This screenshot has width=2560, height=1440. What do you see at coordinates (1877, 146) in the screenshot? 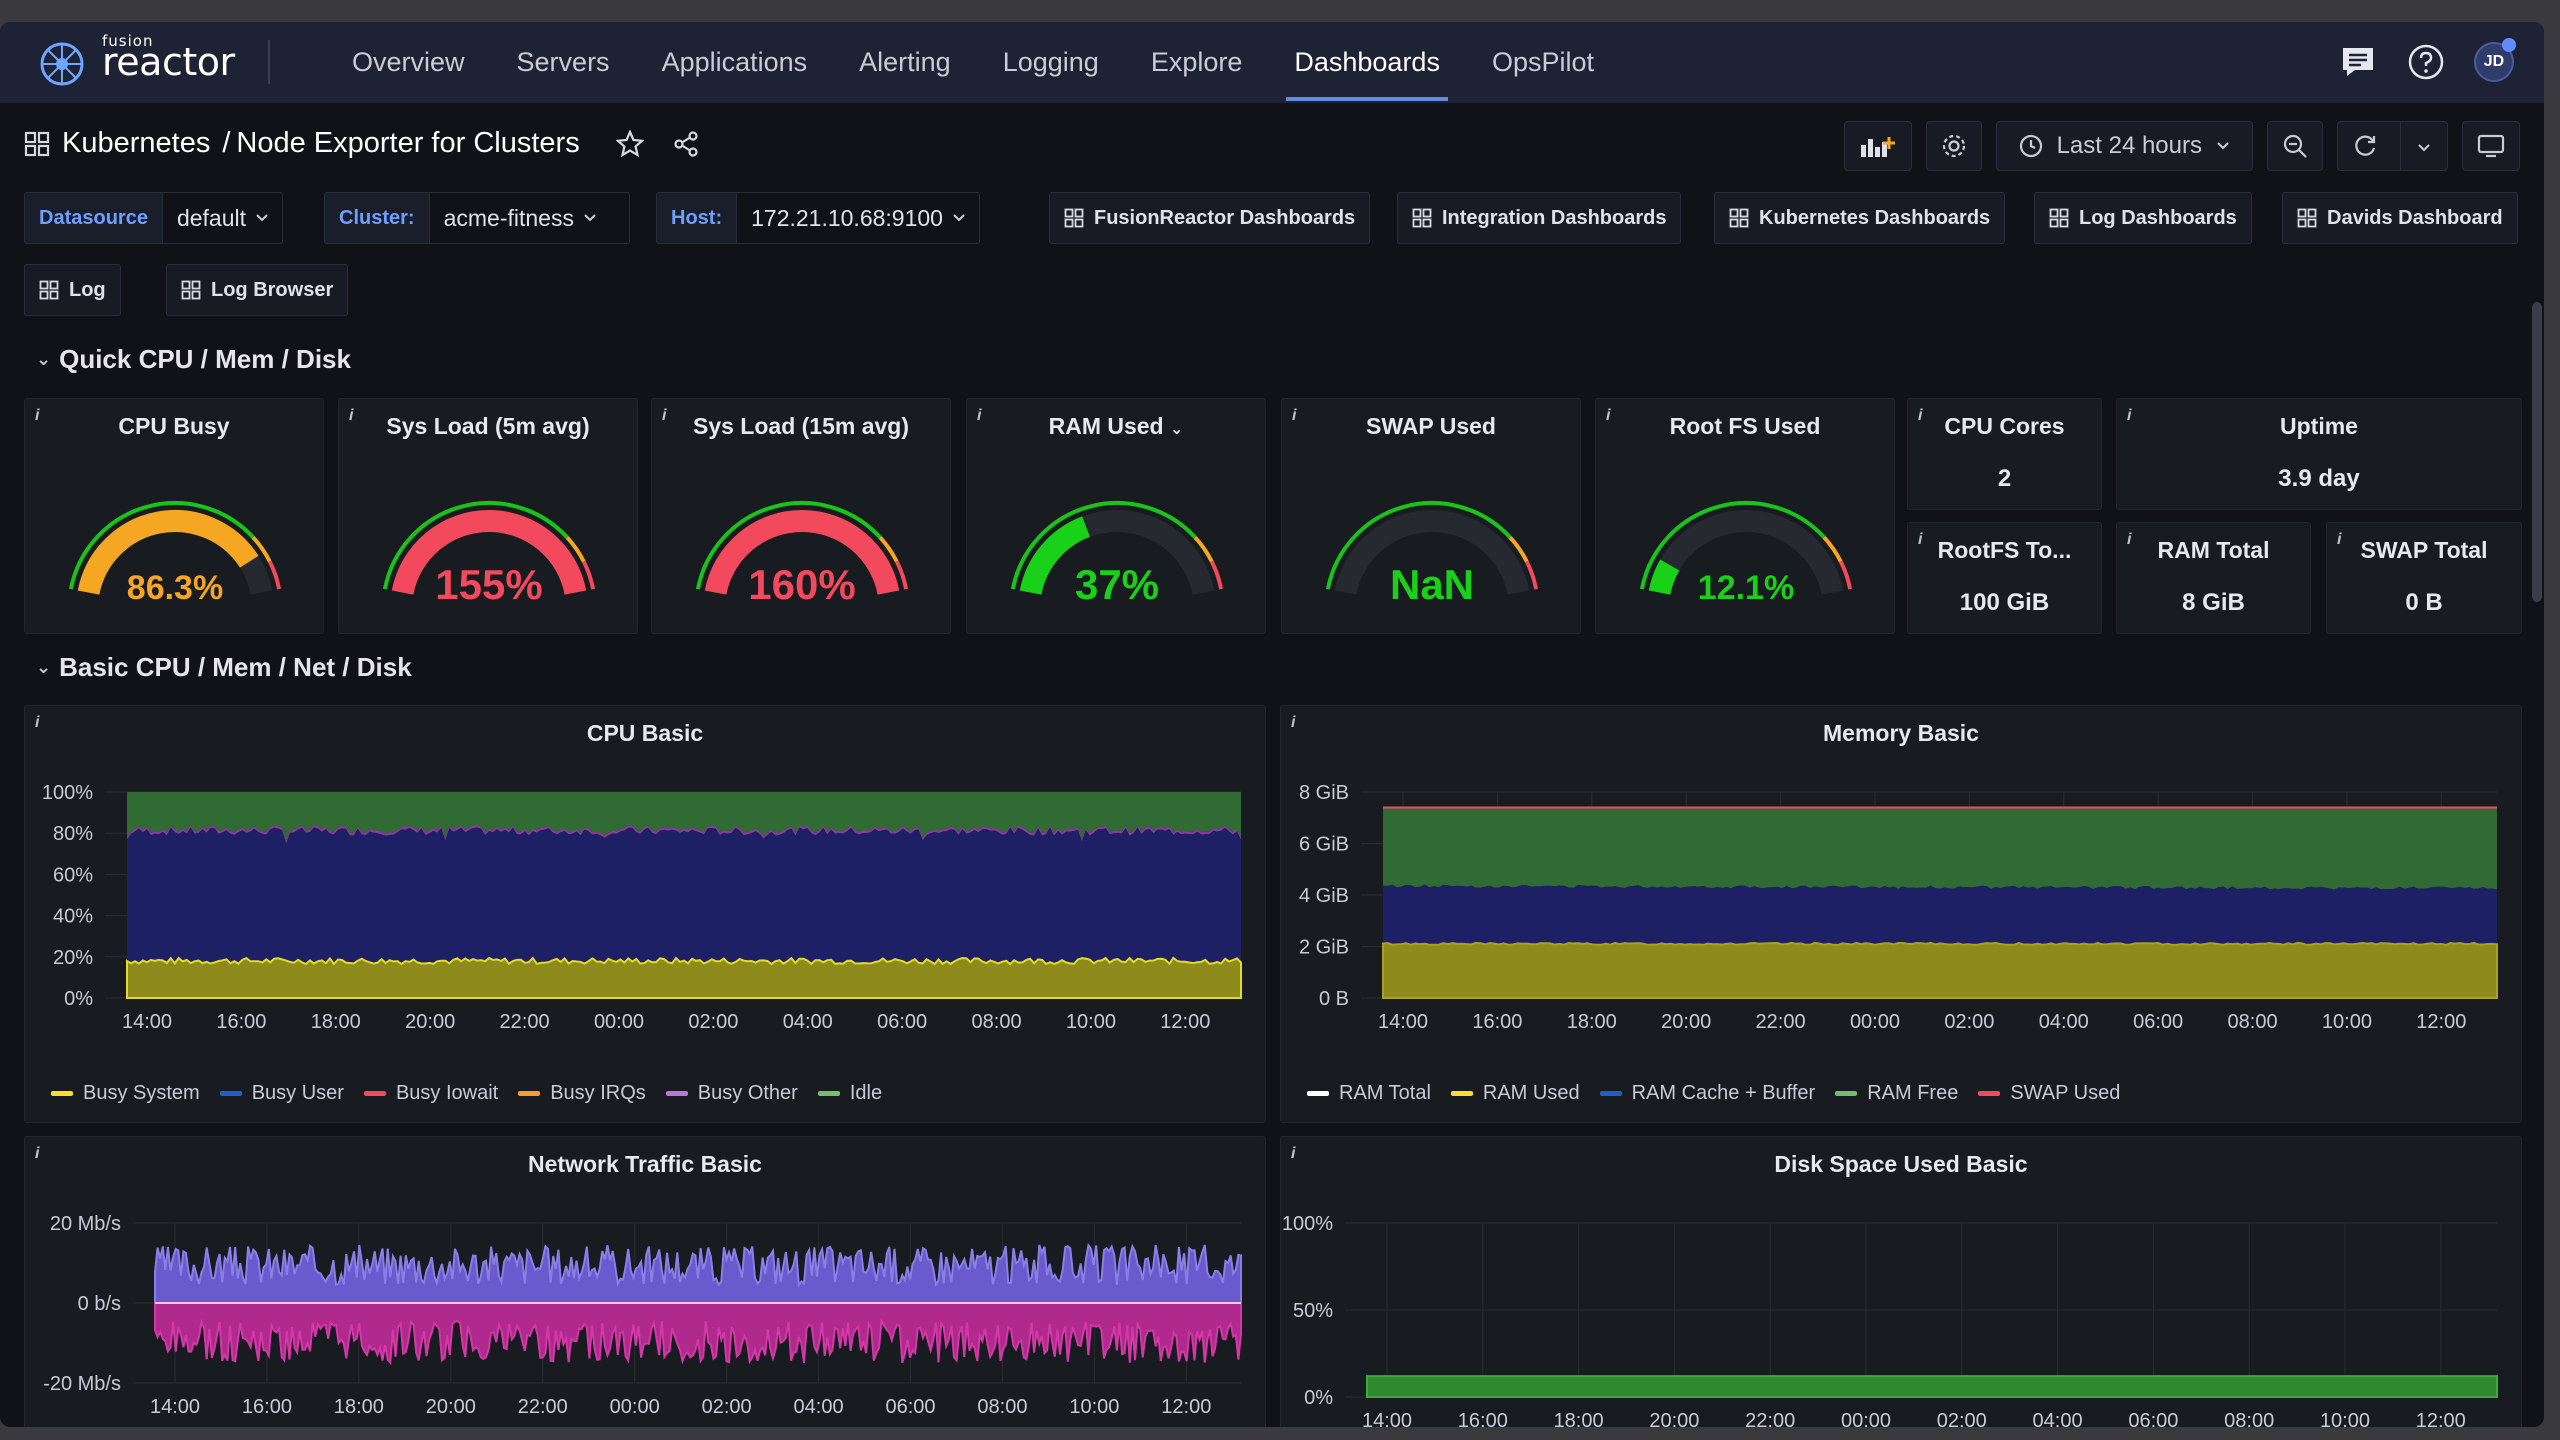
I see `add-panel-button` at bounding box center [1877, 146].